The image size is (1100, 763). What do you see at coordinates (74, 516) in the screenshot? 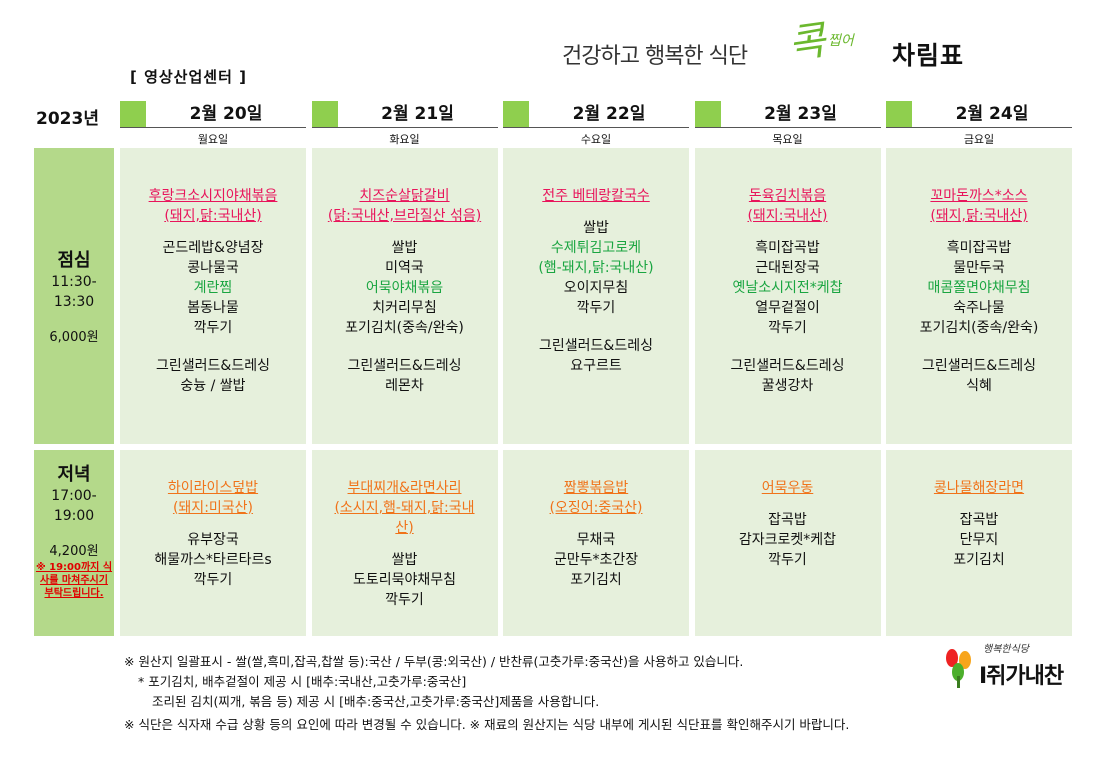
I see `dinner-time-end: 19:00` at bounding box center [74, 516].